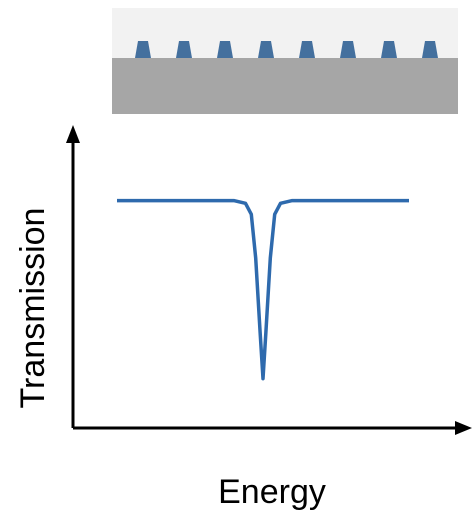  Describe the element at coordinates (286, 49) in the screenshot. I see `grating-features` at that location.